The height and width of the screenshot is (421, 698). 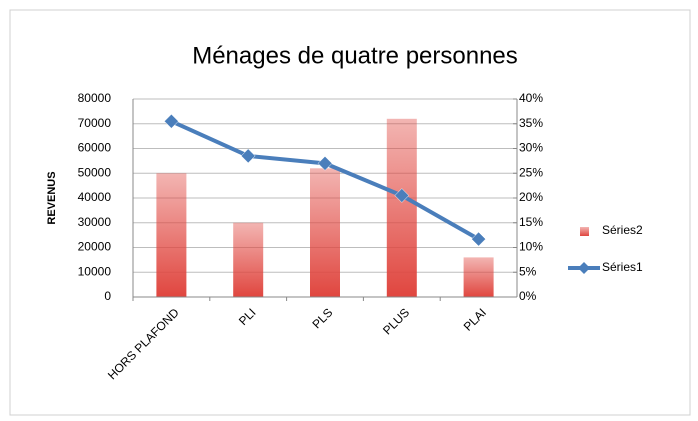 What do you see at coordinates (528, 271) in the screenshot?
I see `y2-tick-label: 5%` at bounding box center [528, 271].